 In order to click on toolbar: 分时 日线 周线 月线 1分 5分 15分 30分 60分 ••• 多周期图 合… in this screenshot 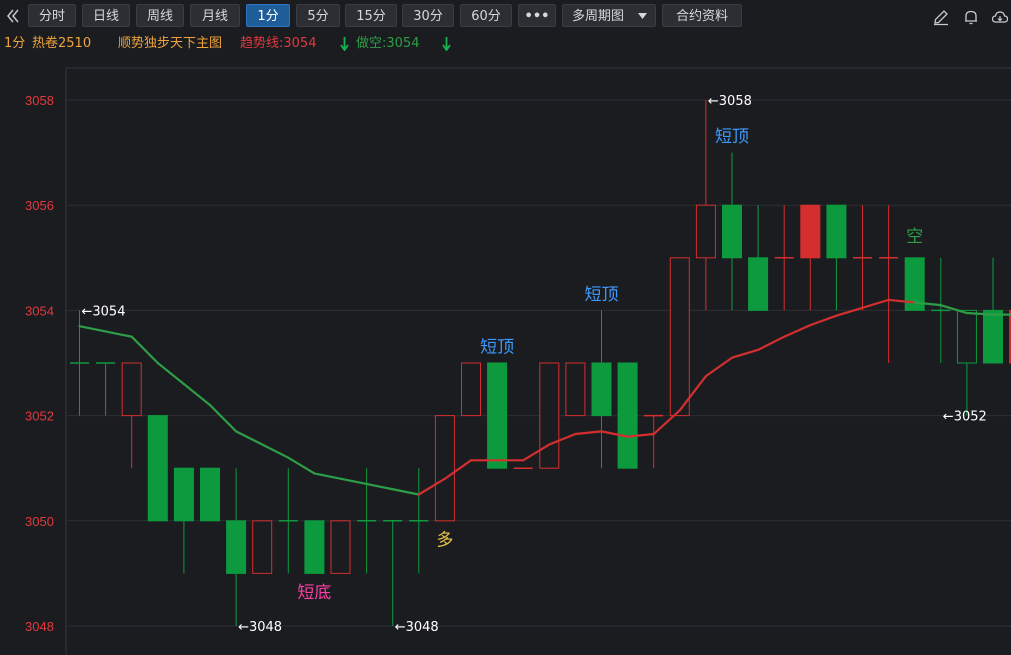, I will do `click(505, 16)`.